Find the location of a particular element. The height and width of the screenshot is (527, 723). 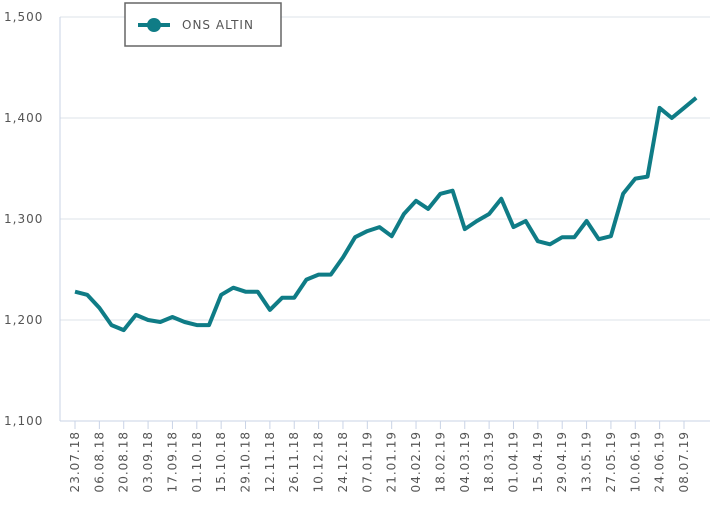

x-tick-label: 08.07.19 is located at coordinates (684, 461).